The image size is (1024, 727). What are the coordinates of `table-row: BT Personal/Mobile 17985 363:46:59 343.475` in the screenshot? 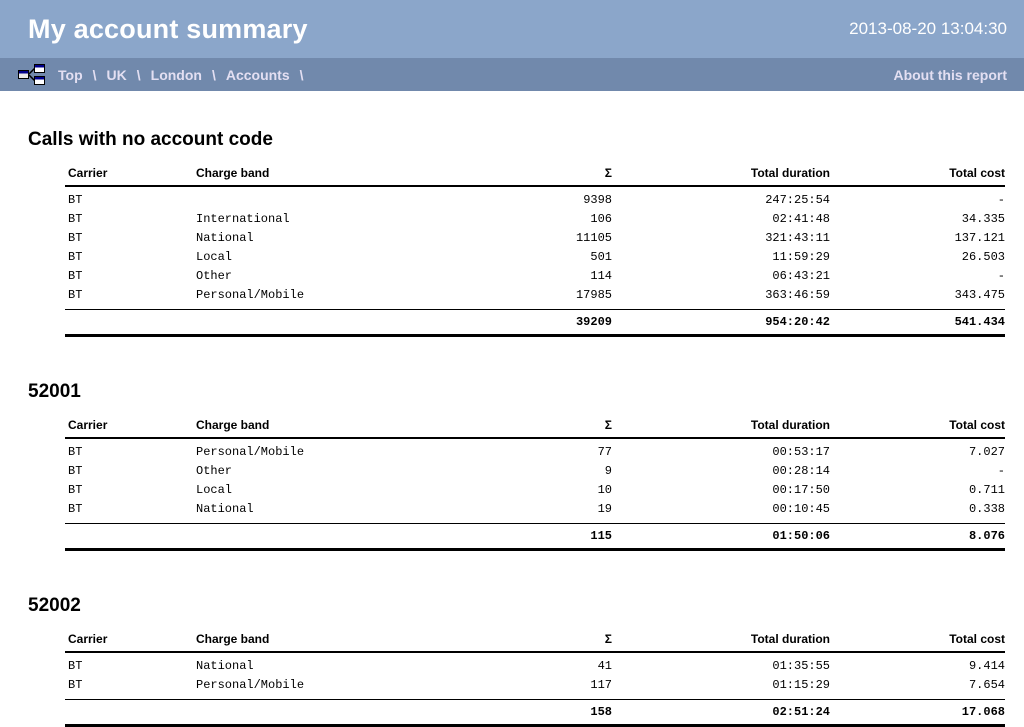 It's located at (535, 298).